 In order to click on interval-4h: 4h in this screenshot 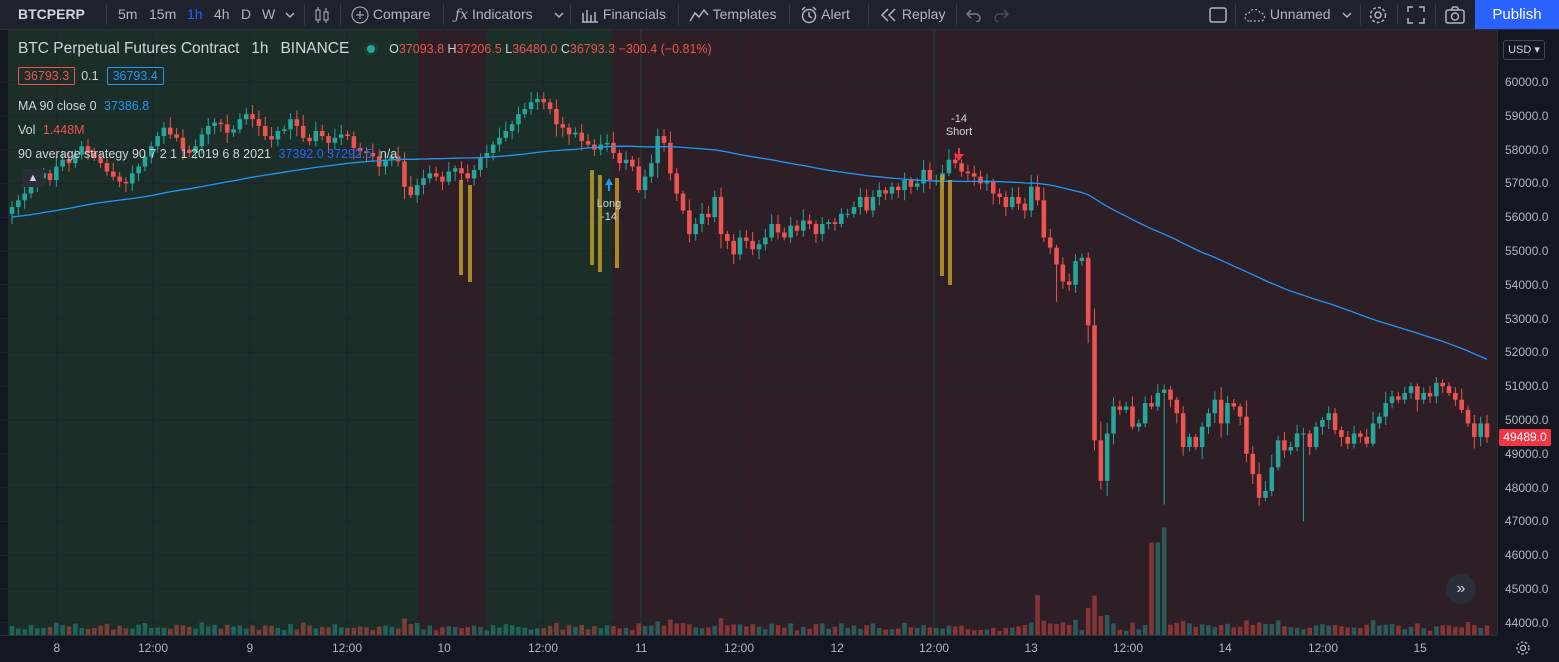, I will do `click(222, 14)`.